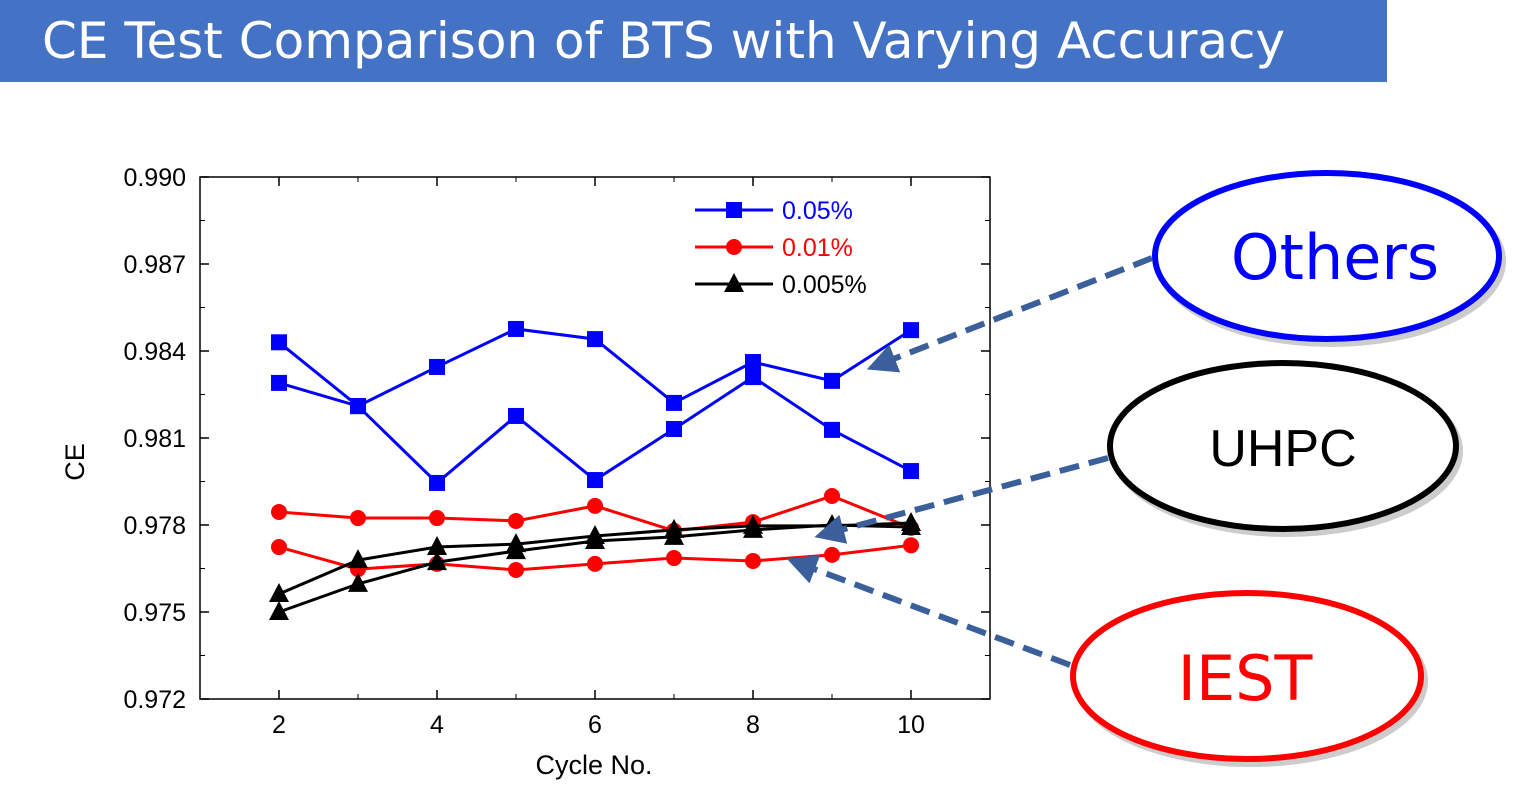 Image resolution: width=1523 pixels, height=788 pixels. Describe the element at coordinates (1335, 257) in the screenshot. I see `callout-label: Others` at that location.